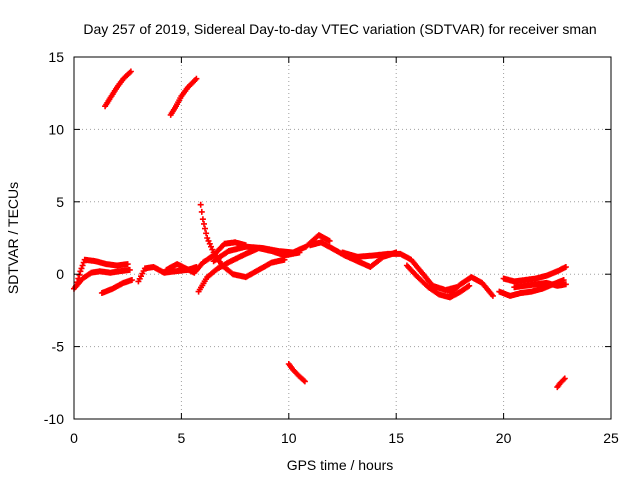 The image size is (640, 480). Describe the element at coordinates (58, 347) in the screenshot. I see `y-tick-label: -5` at that location.